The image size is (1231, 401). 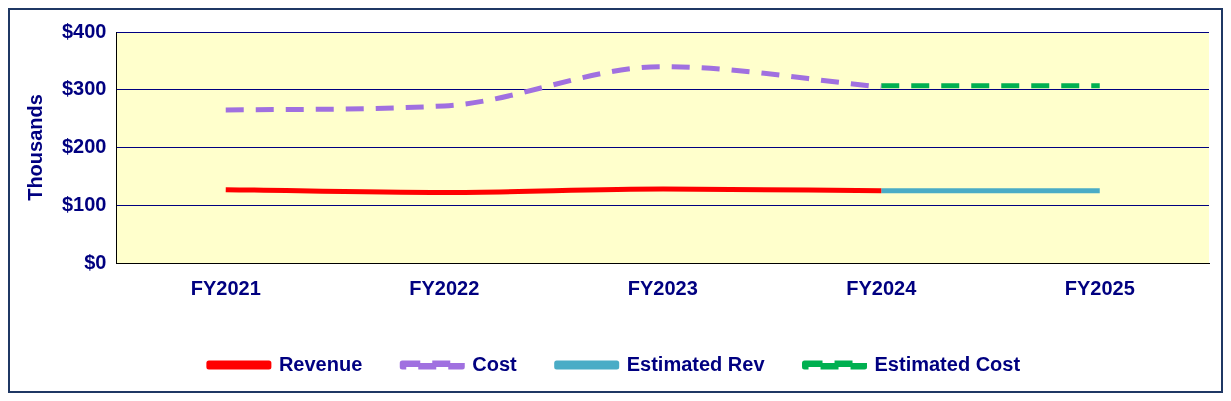 What do you see at coordinates (947, 363) in the screenshot?
I see `legend-label: Estimated Cost` at bounding box center [947, 363].